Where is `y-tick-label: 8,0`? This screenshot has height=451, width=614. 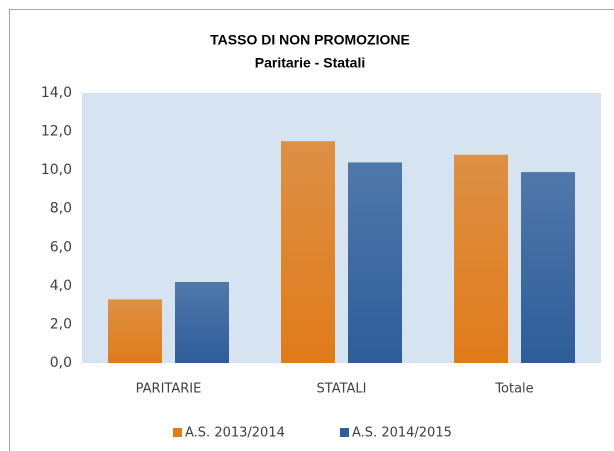
y-tick-label: 8,0 is located at coordinates (61, 209).